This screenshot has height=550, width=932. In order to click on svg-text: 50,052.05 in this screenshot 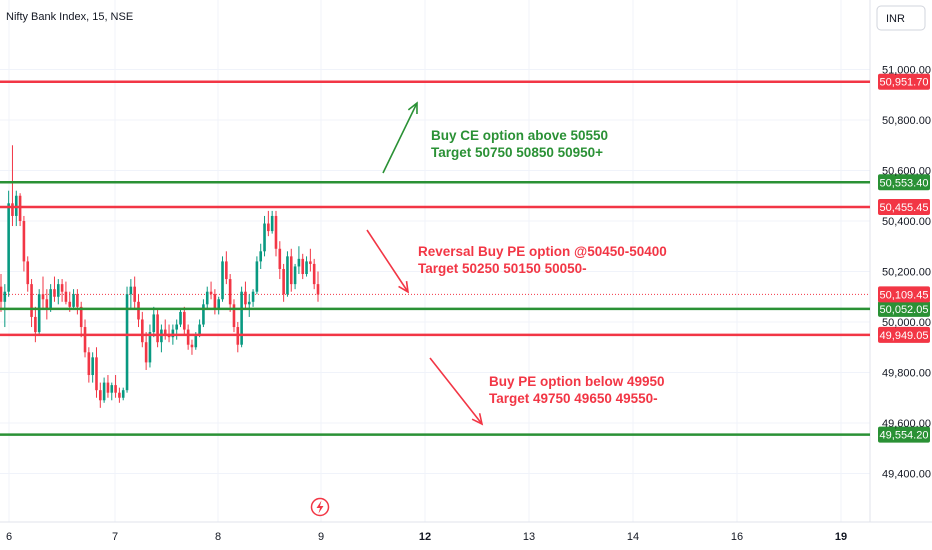, I will do `click(904, 310)`.